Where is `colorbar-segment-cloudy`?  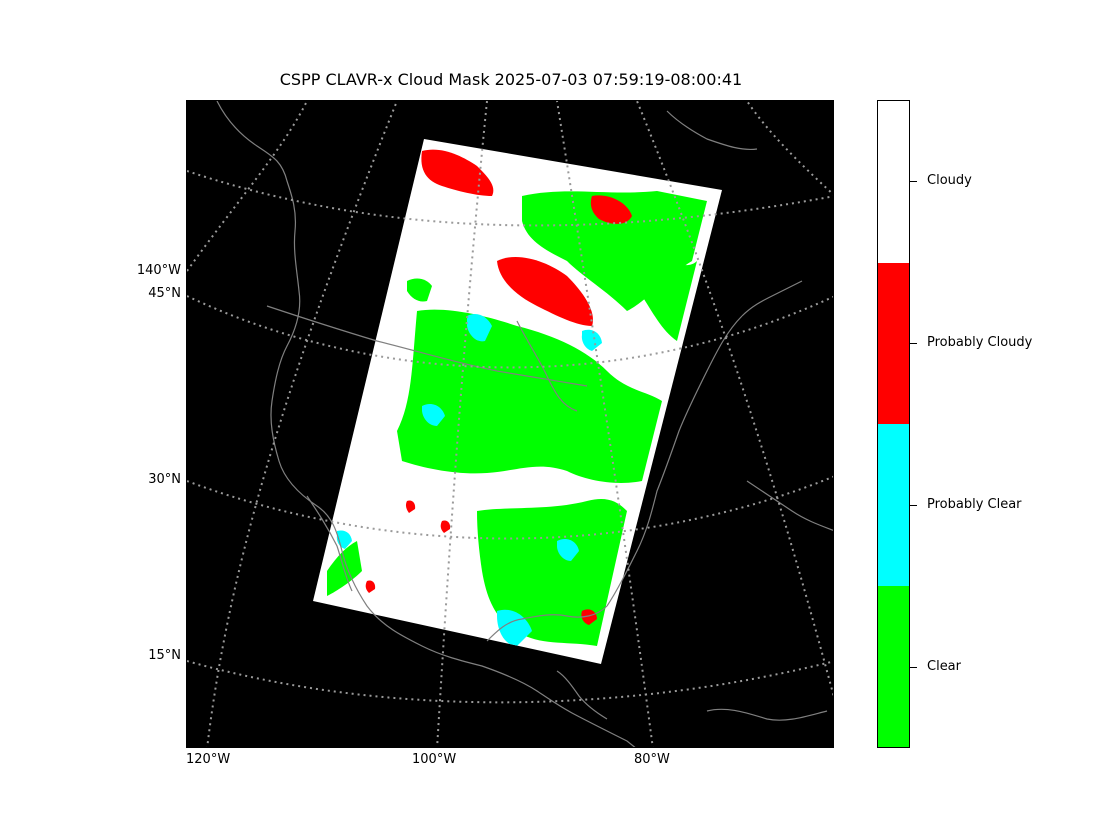 colorbar-segment-cloudy is located at coordinates (893, 182).